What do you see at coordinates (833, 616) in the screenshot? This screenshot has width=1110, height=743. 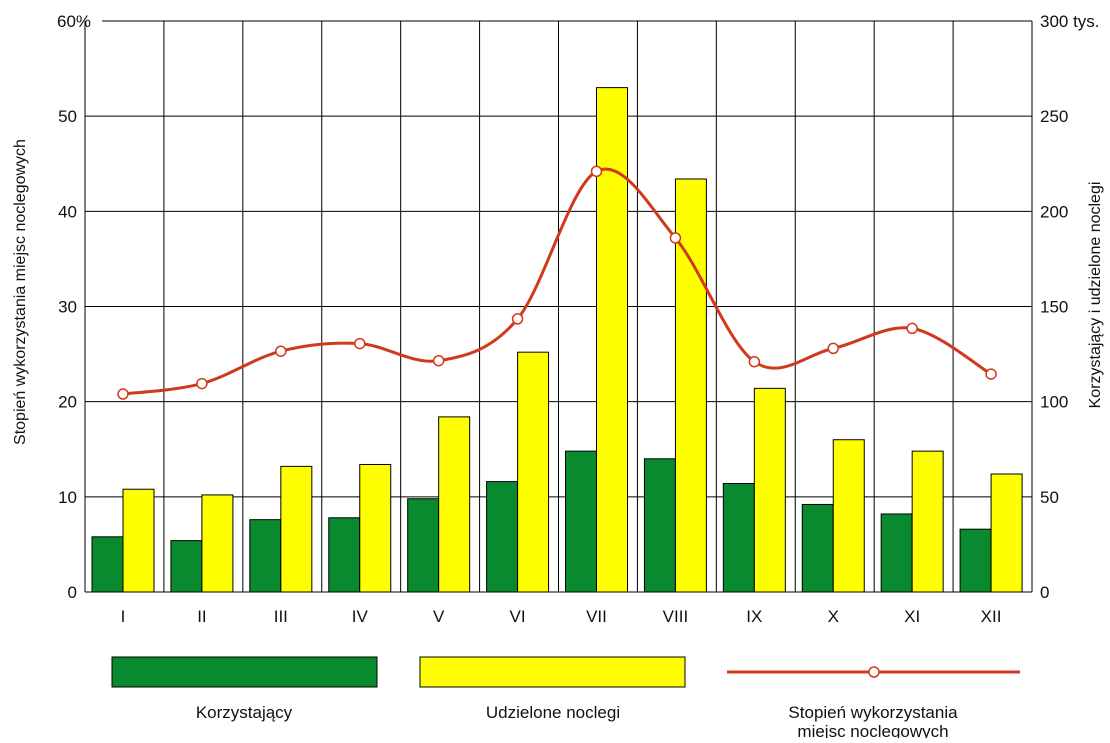 I see `x-tick-label: X` at bounding box center [833, 616].